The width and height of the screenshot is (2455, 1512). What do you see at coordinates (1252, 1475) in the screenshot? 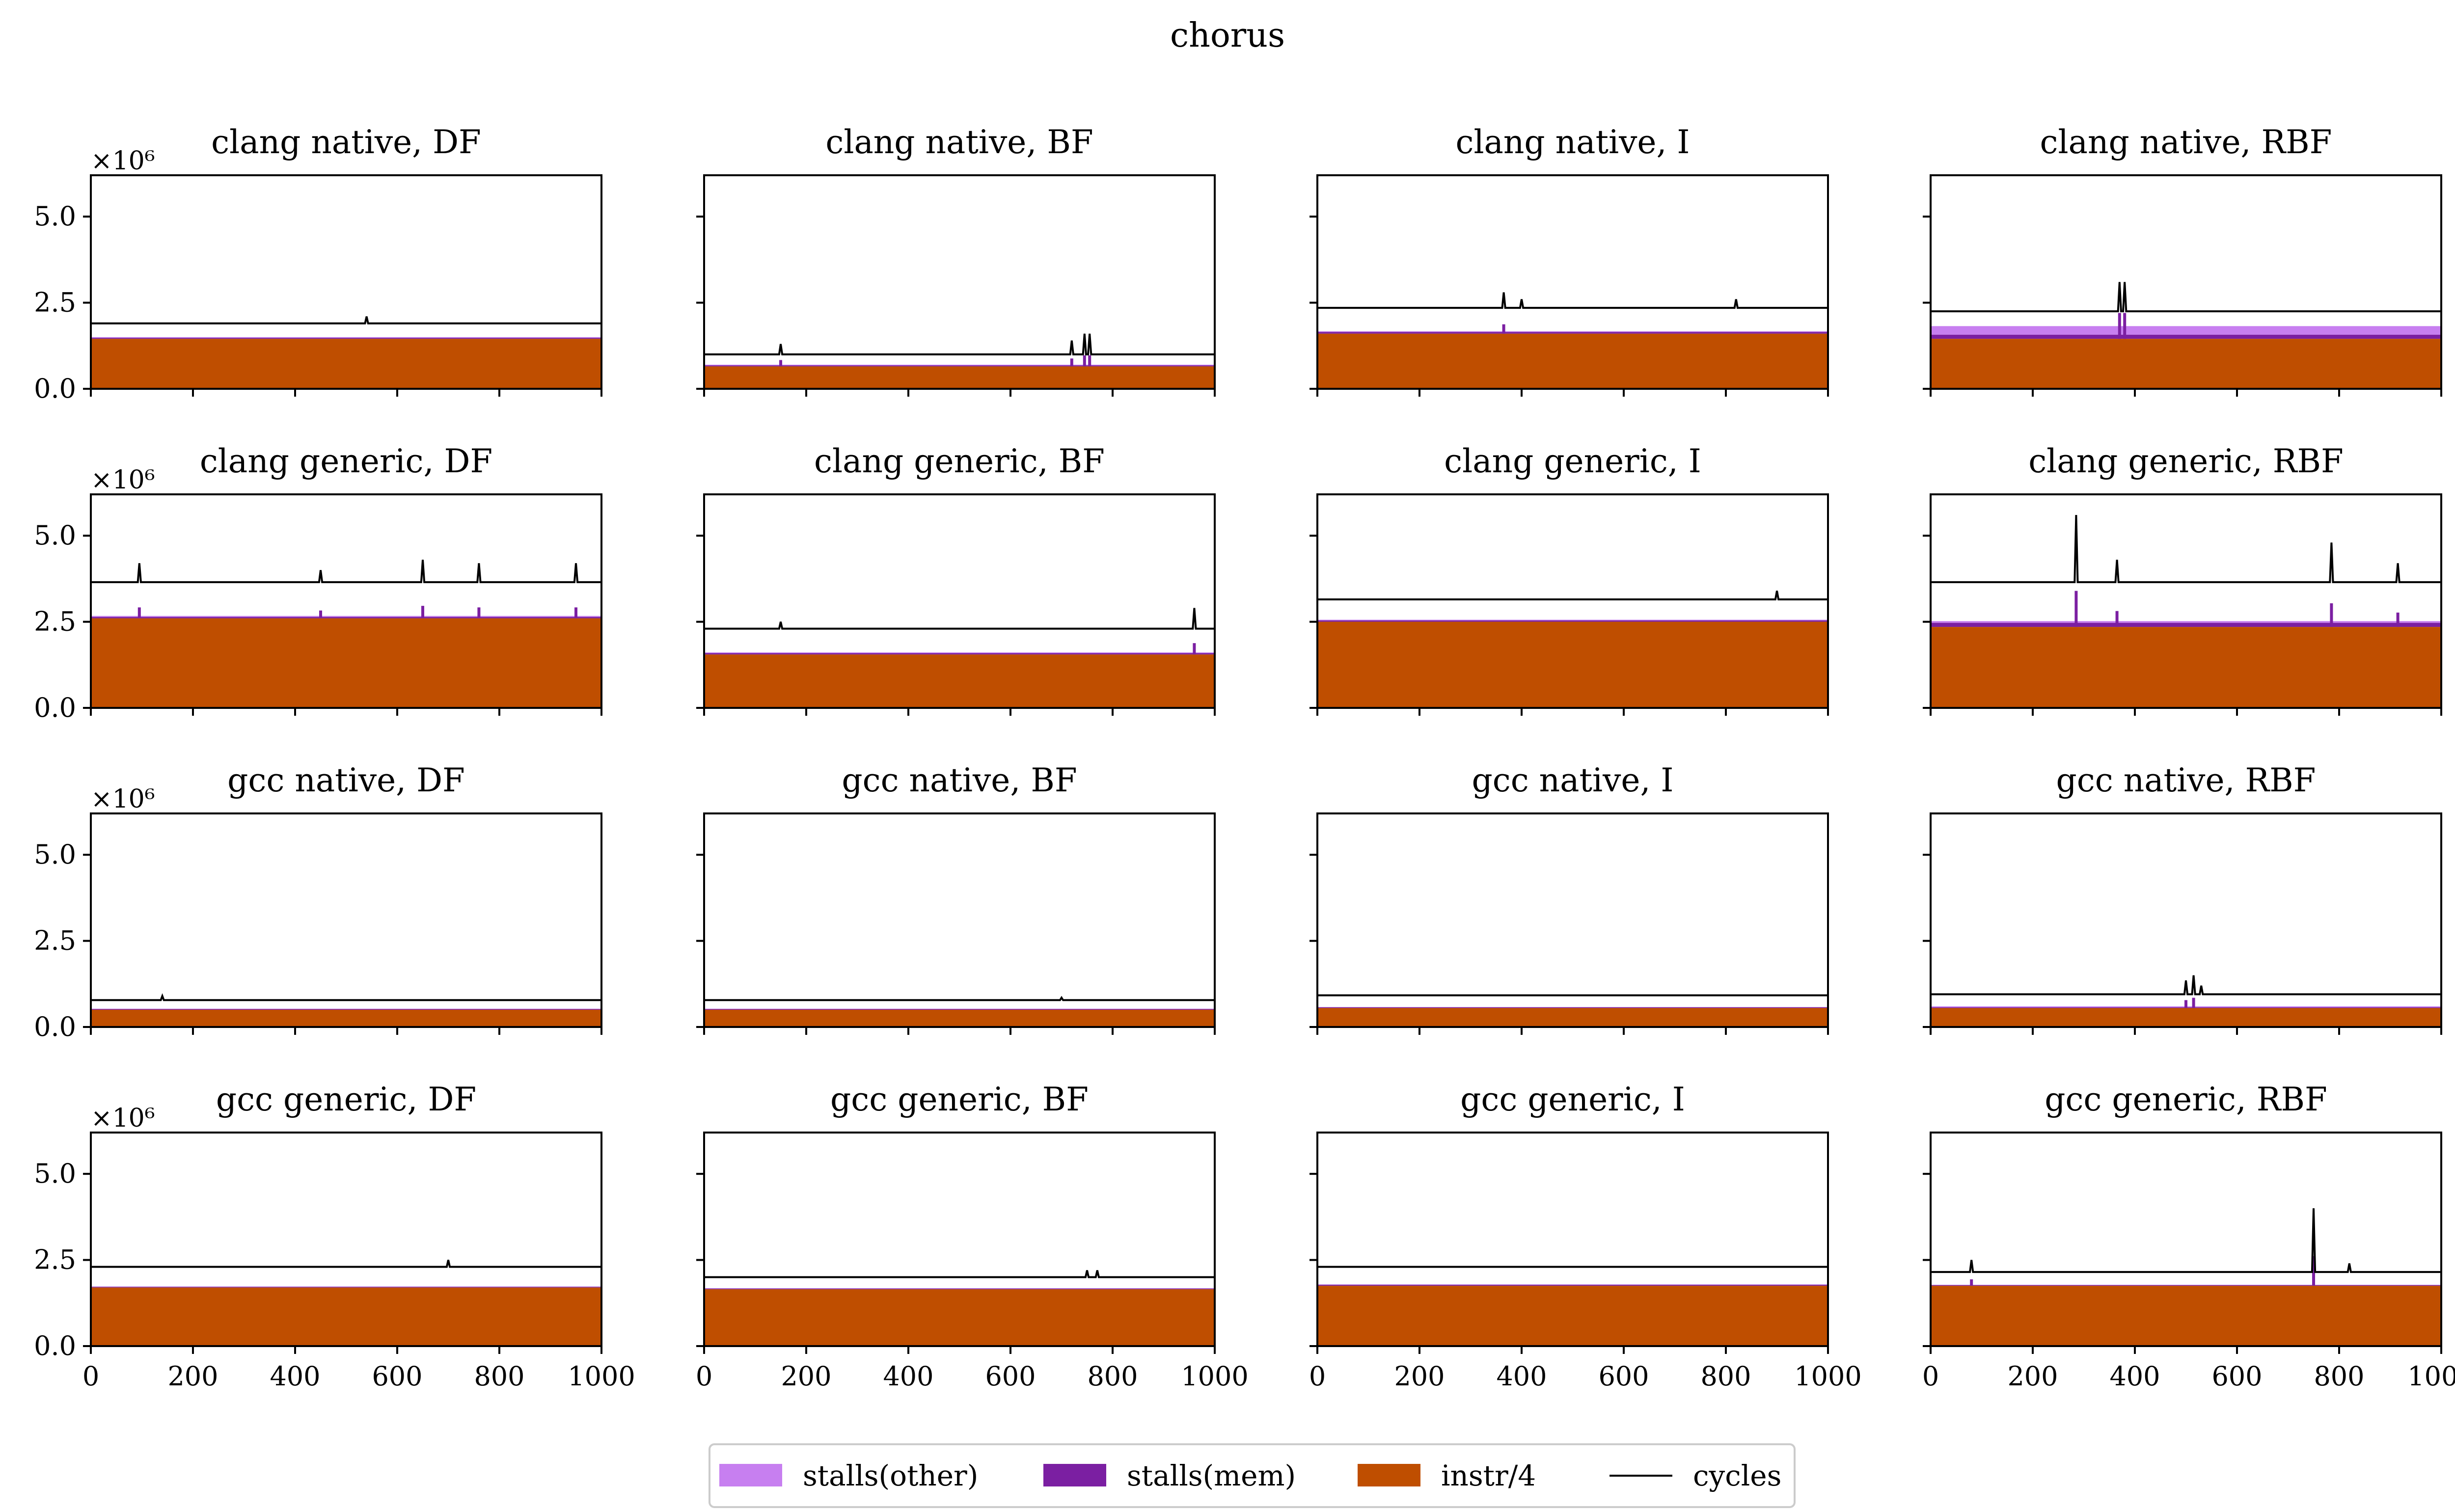
I see `legend: stalls(other) stalls(mem) instr/4 cycles` at bounding box center [1252, 1475].